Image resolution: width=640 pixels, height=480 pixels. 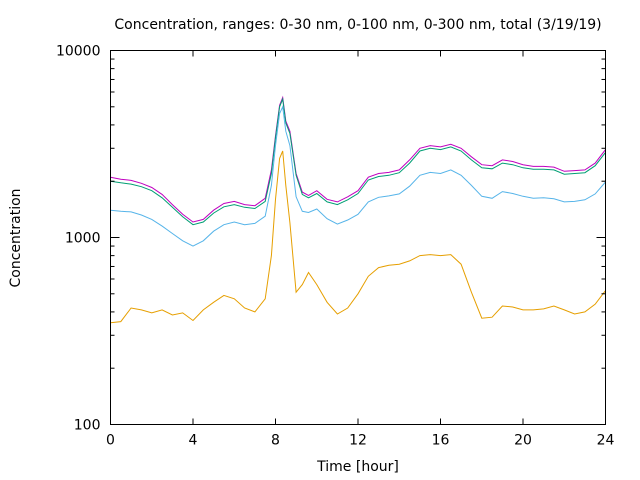 What do you see at coordinates (193, 441) in the screenshot?
I see `x-tick-label: 4` at bounding box center [193, 441].